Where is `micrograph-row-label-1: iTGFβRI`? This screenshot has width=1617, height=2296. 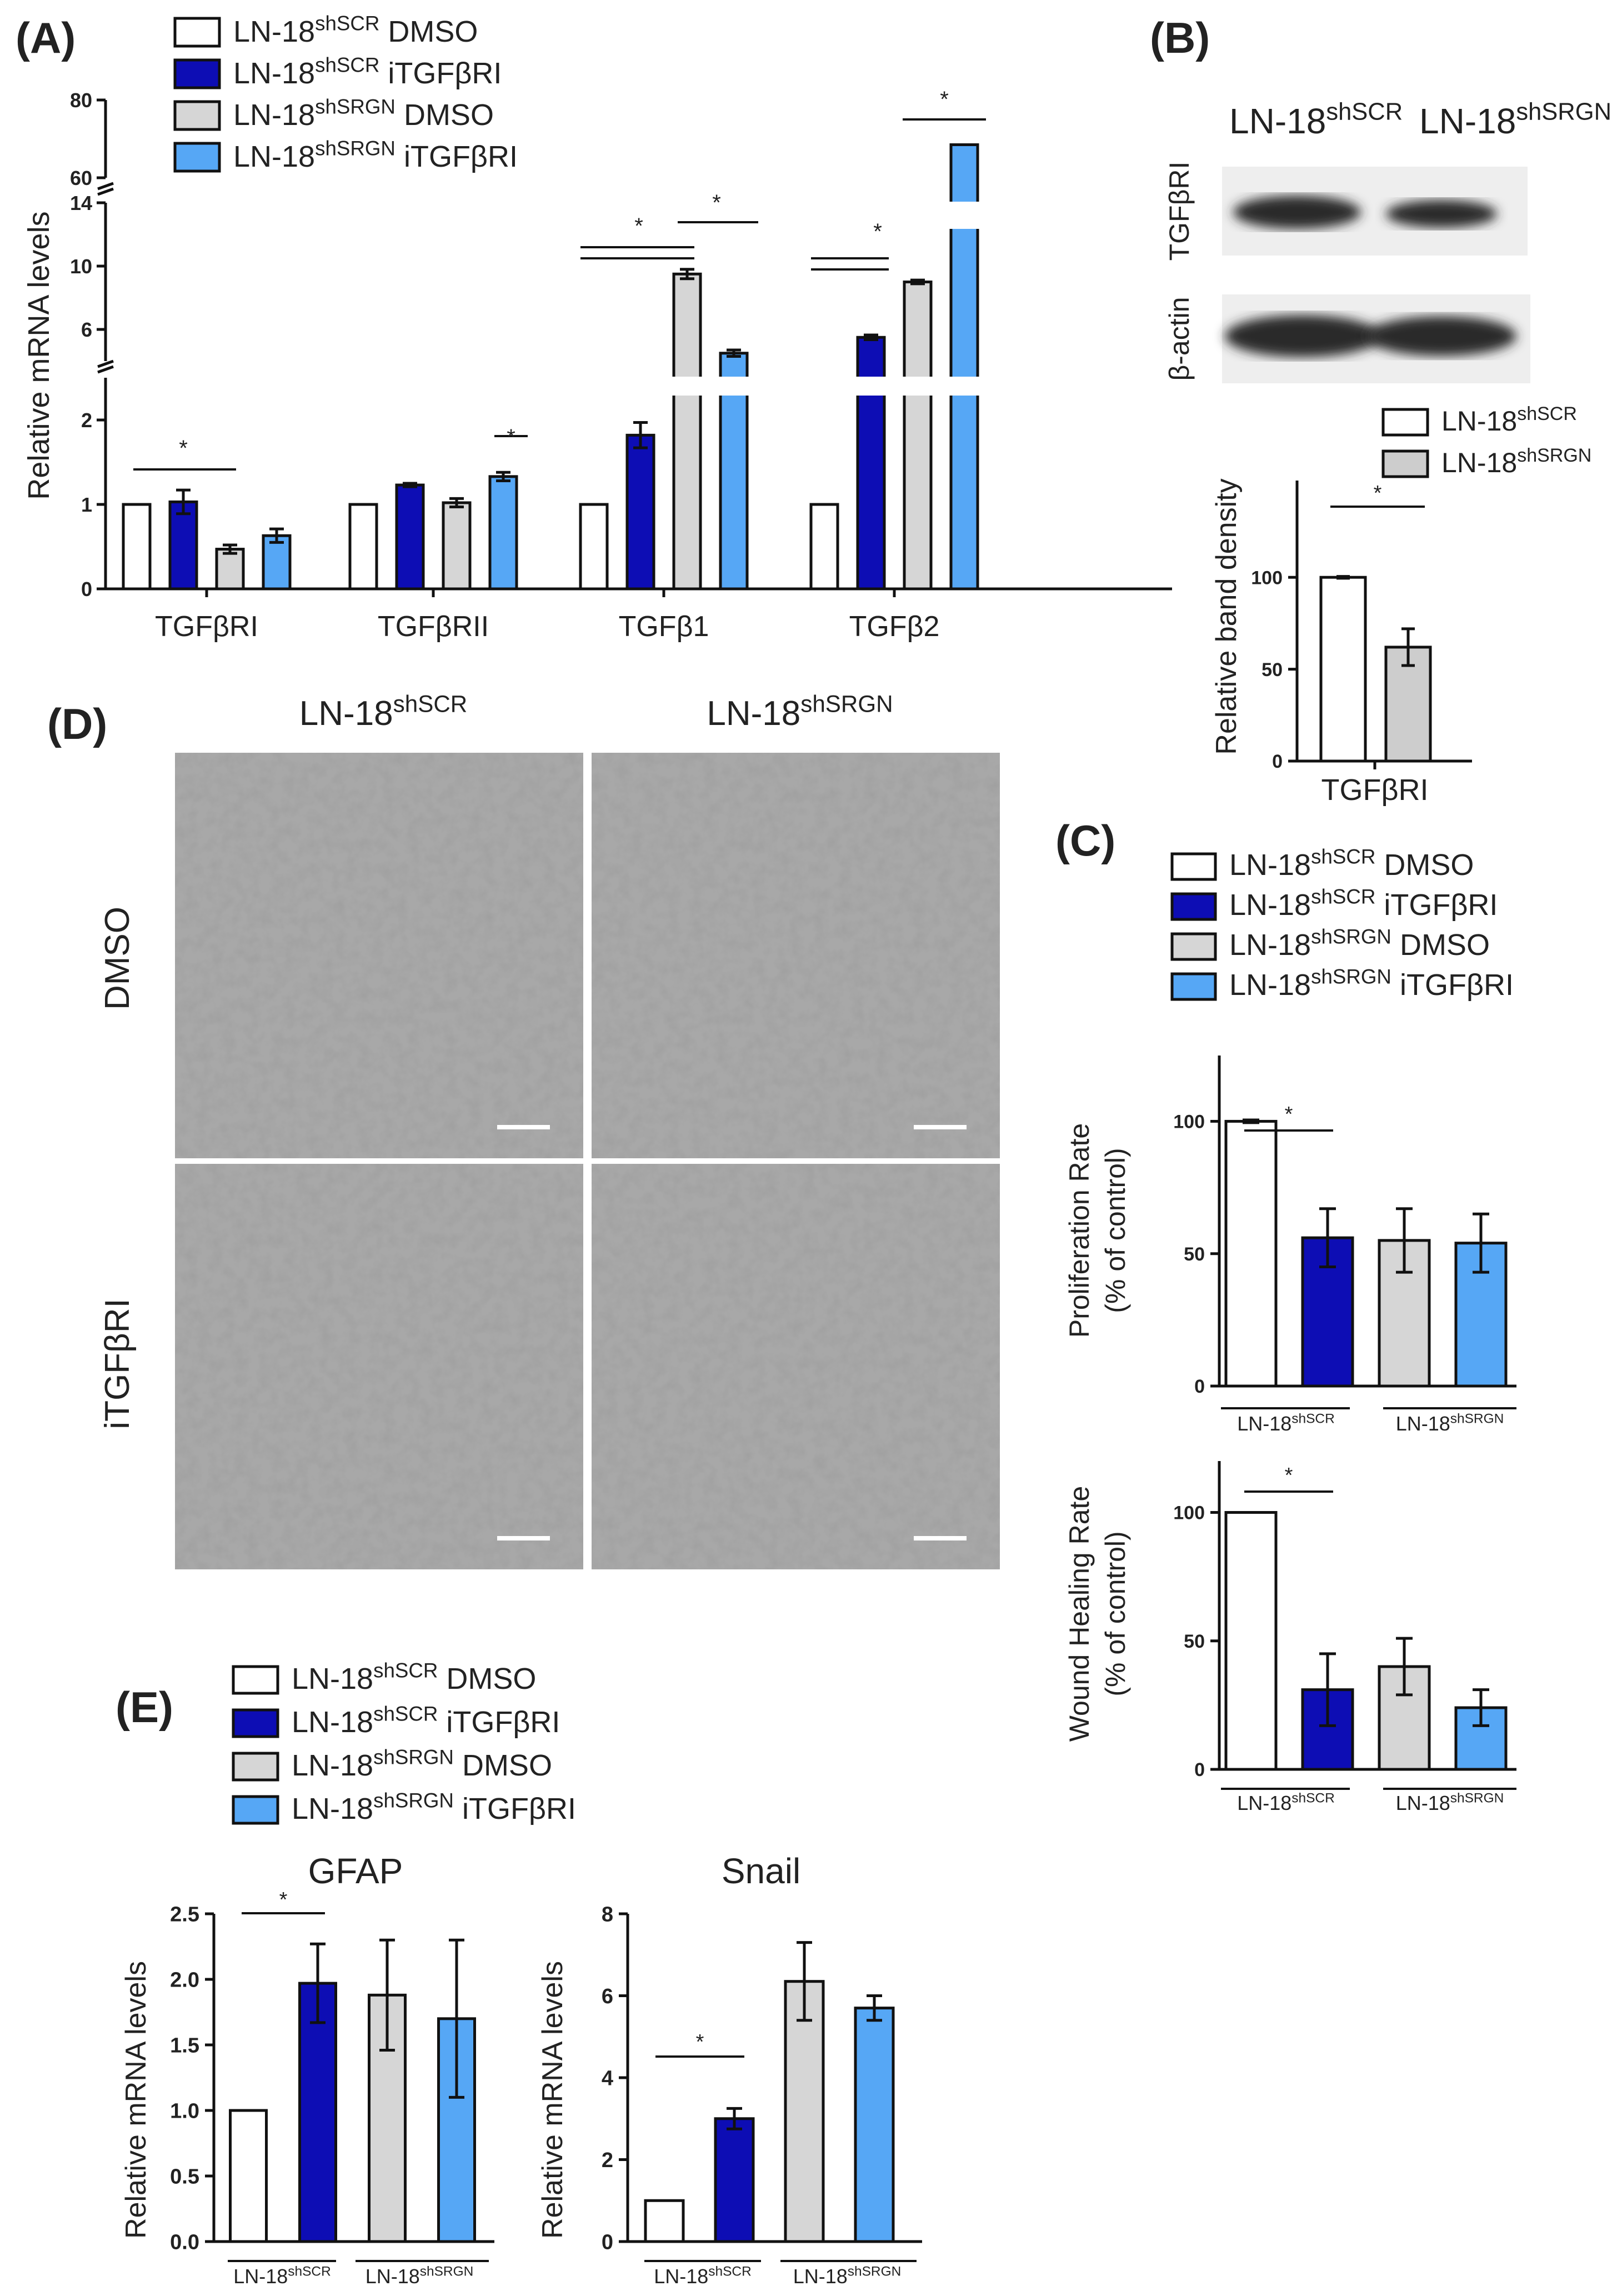
micrograph-row-label-1: iTGFβRI is located at coordinates (117, 1363).